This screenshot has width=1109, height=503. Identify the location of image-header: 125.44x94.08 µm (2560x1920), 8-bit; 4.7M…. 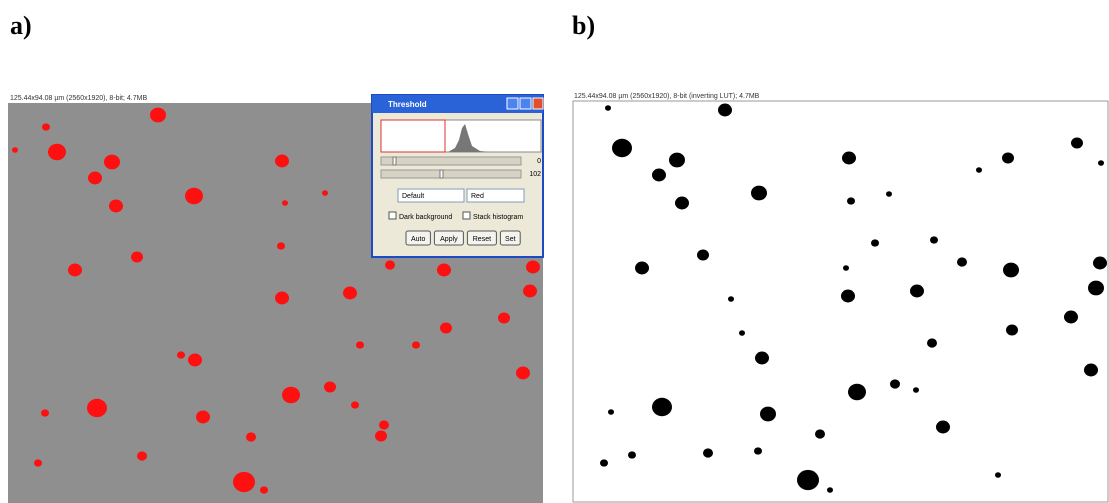
(78, 98).